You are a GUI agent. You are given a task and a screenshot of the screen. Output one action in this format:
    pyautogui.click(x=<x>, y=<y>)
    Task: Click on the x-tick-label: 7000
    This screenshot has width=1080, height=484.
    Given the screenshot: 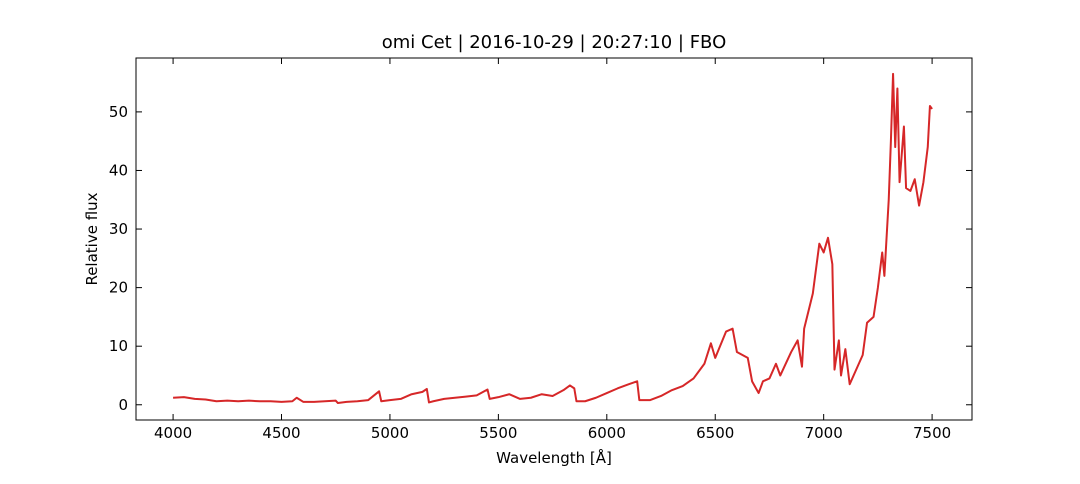 What is the action you would take?
    pyautogui.click(x=824, y=433)
    